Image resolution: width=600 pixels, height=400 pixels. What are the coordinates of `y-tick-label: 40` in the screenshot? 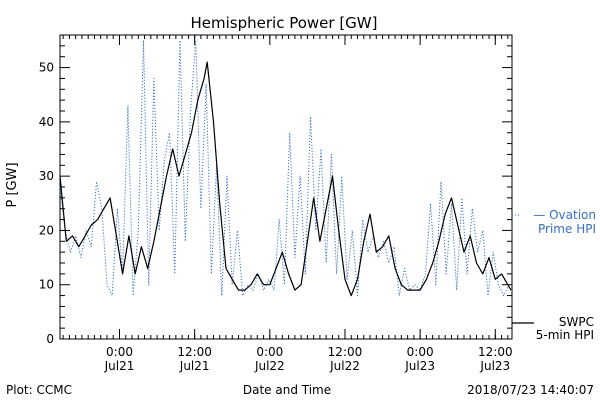 It's located at (46, 122).